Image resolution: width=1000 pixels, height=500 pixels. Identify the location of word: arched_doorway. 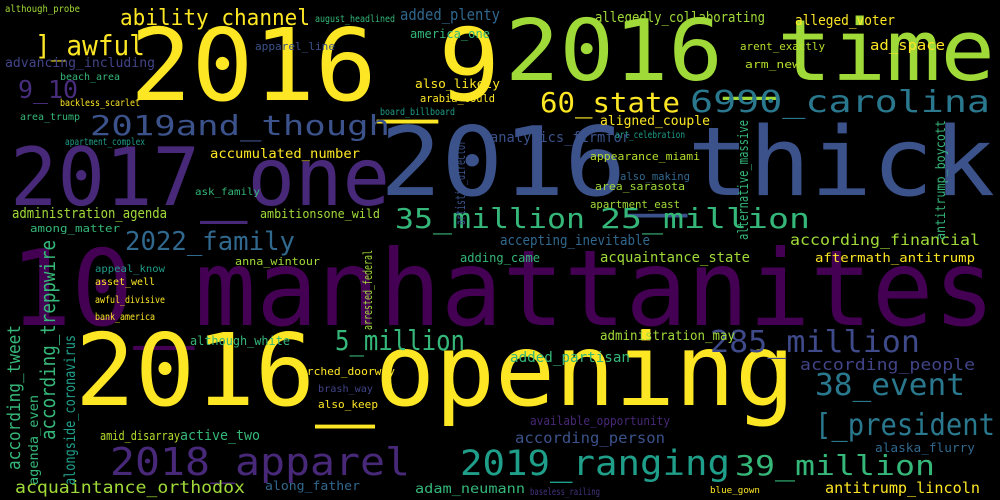
(347, 371).